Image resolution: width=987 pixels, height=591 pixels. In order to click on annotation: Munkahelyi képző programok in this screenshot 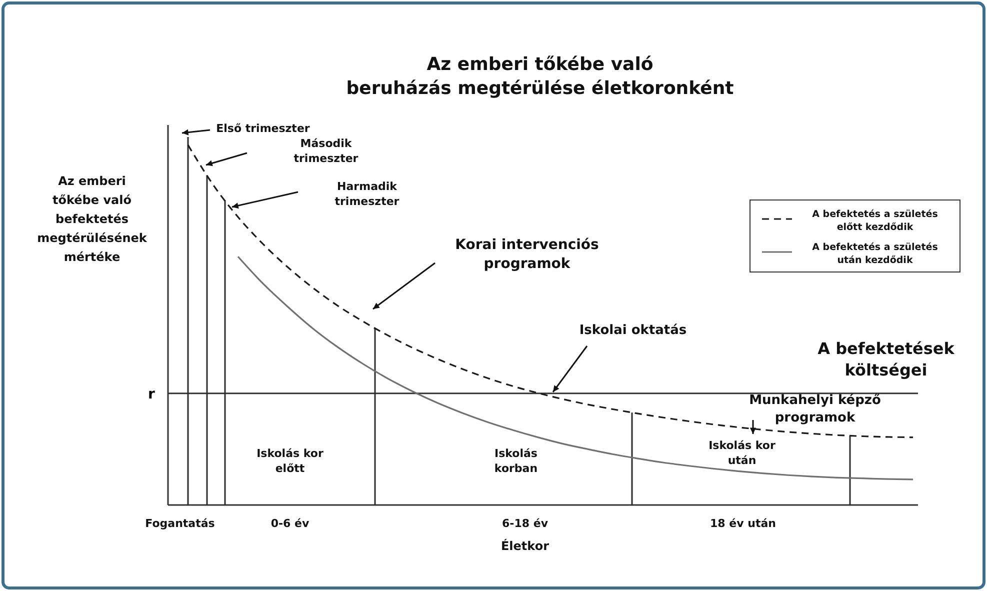, I will do `click(815, 409)`.